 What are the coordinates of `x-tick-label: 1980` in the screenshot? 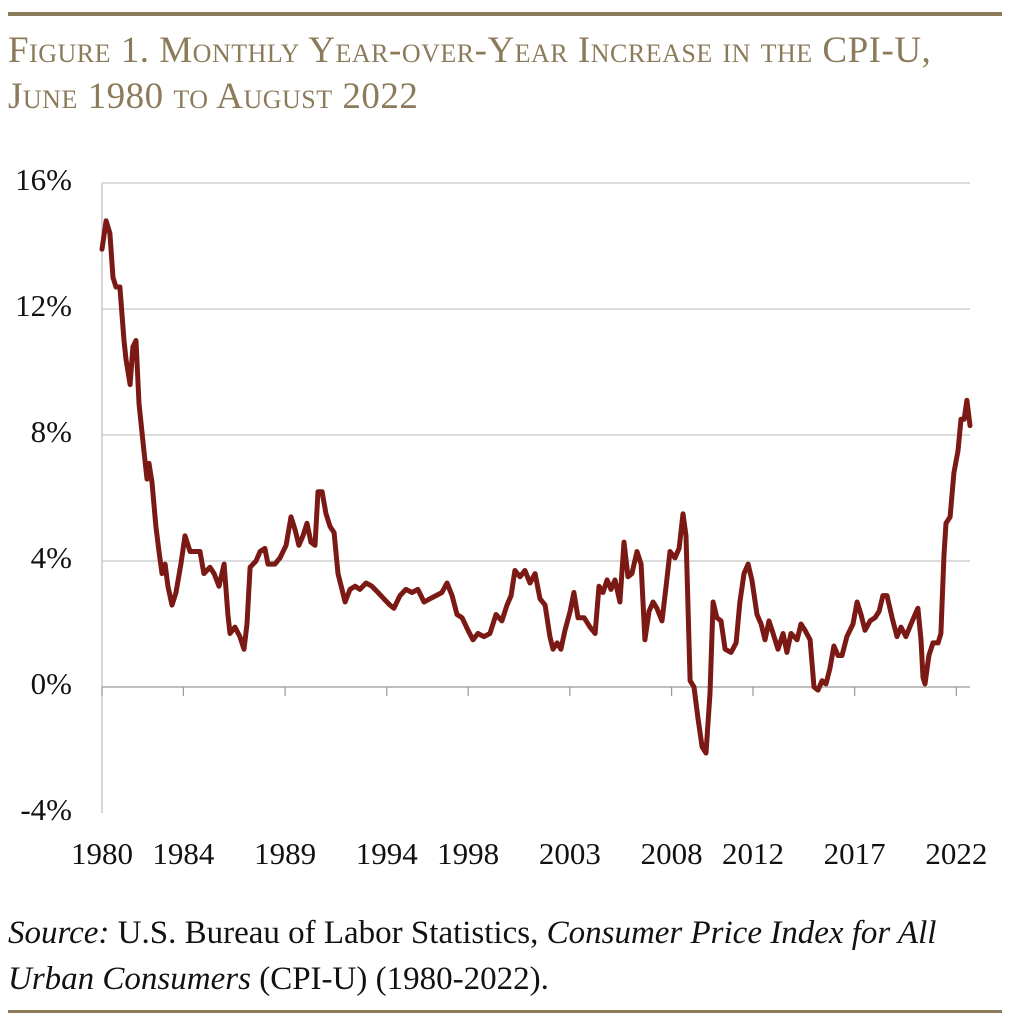 It's located at (102, 853).